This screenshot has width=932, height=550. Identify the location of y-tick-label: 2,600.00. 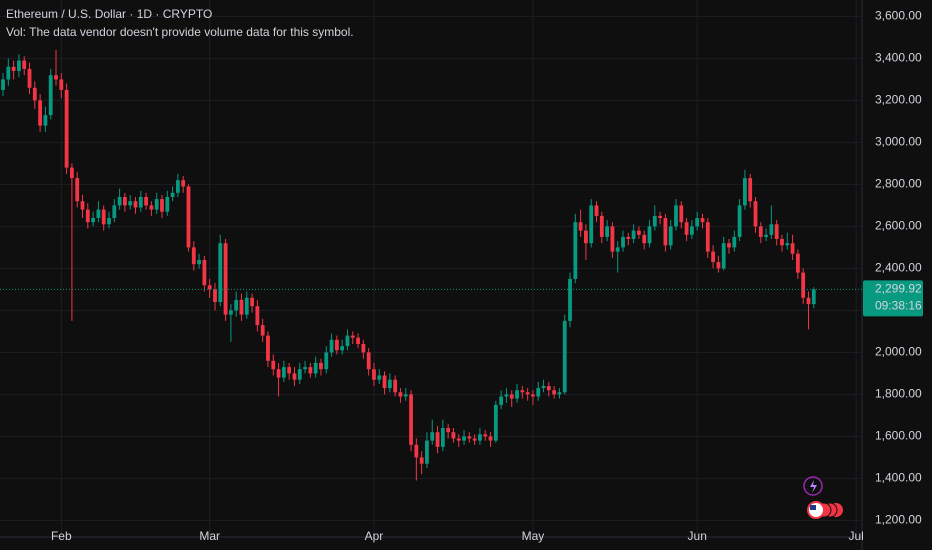
(898, 226).